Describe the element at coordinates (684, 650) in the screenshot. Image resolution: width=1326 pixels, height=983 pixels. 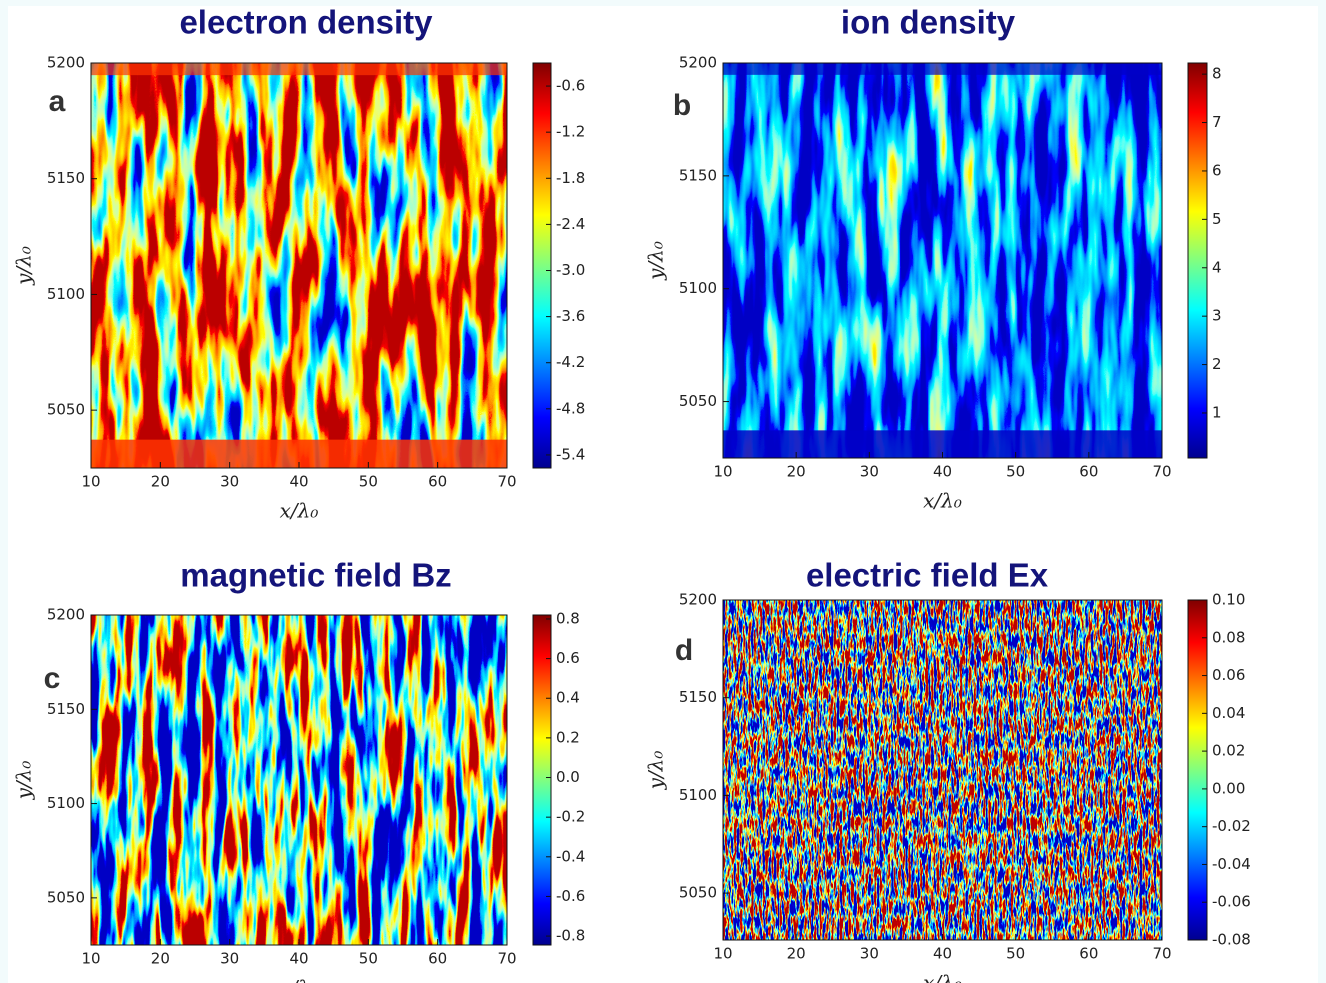
I see `panel-letter: d` at that location.